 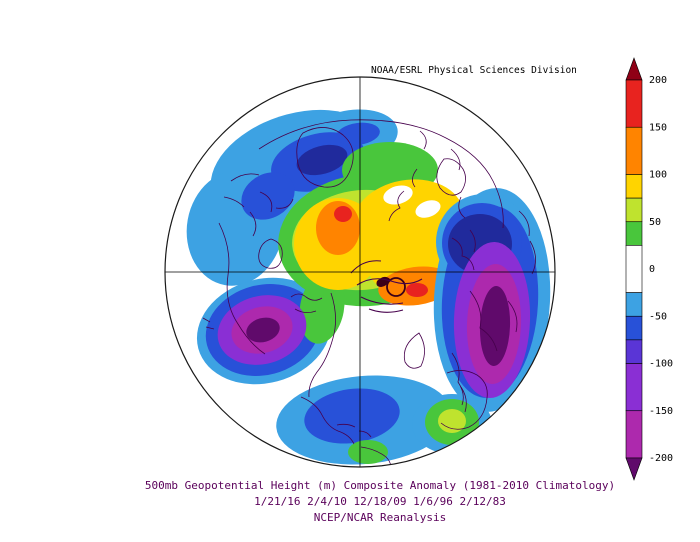 What do you see at coordinates (396, 287) in the screenshot?
I see `contour-ring` at bounding box center [396, 287].